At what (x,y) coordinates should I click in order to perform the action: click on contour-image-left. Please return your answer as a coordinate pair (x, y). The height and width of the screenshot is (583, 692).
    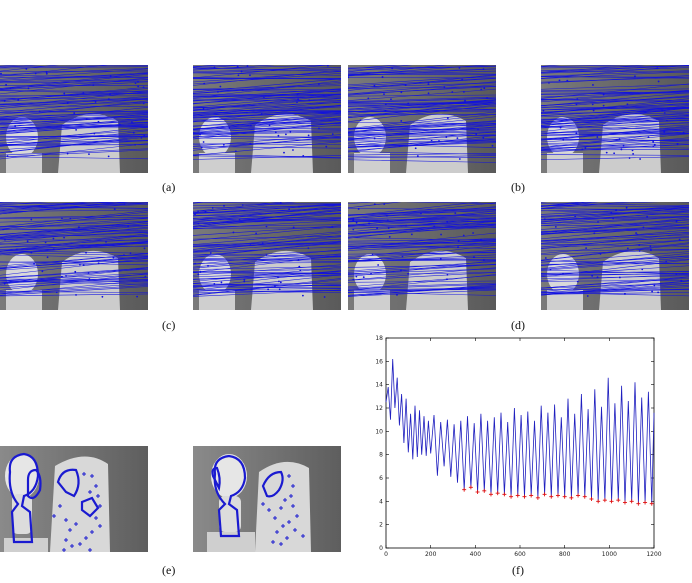
    Looking at the image, I should click on (74, 499).